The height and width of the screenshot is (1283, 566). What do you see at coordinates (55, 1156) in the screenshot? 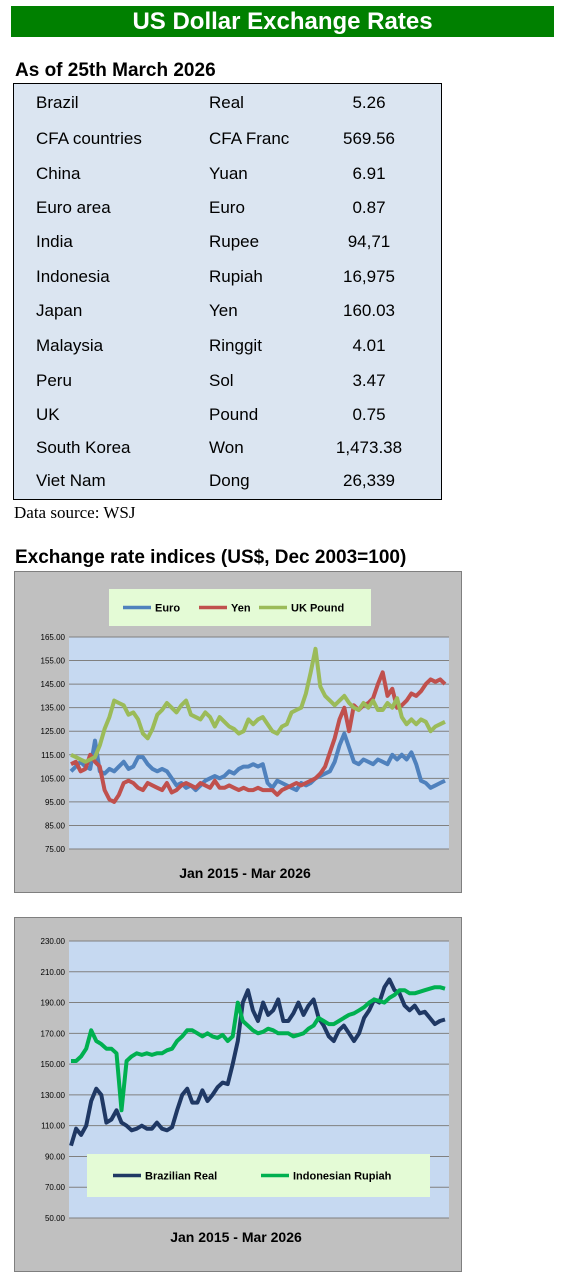
I see `y-tick-label: 90.00` at bounding box center [55, 1156].